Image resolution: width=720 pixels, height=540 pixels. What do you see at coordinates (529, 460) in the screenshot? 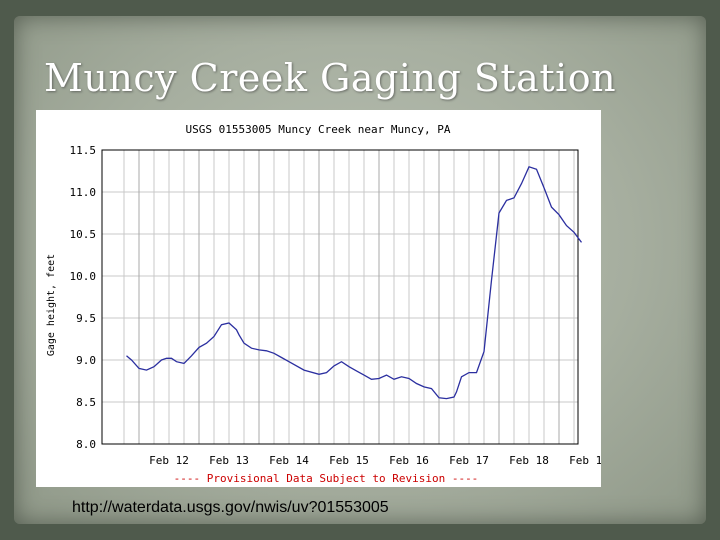
I see `x-tick-label: Feb 18` at bounding box center [529, 460].